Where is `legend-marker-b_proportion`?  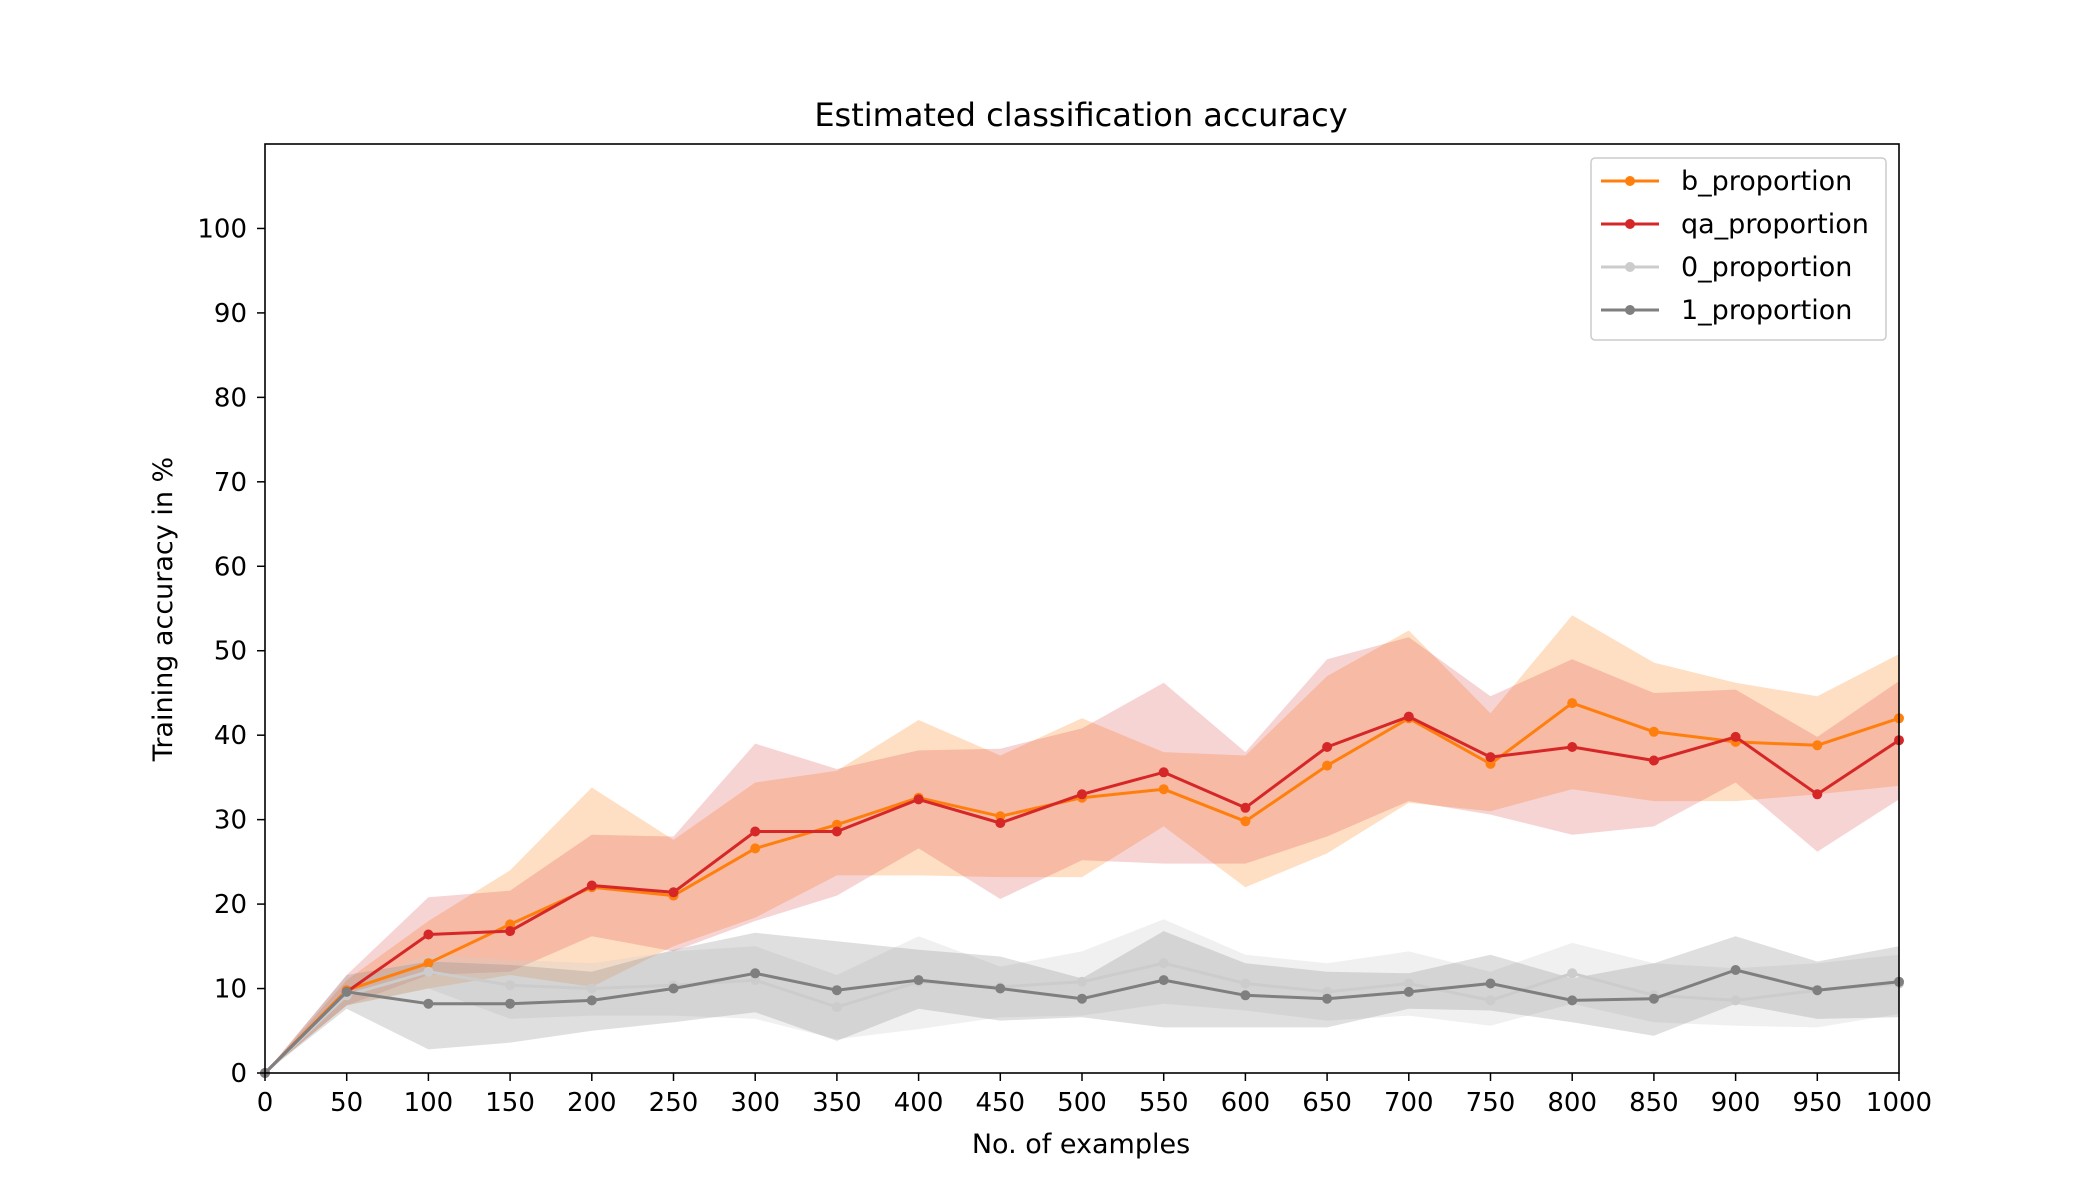
legend-marker-b_proportion is located at coordinates (1630, 181).